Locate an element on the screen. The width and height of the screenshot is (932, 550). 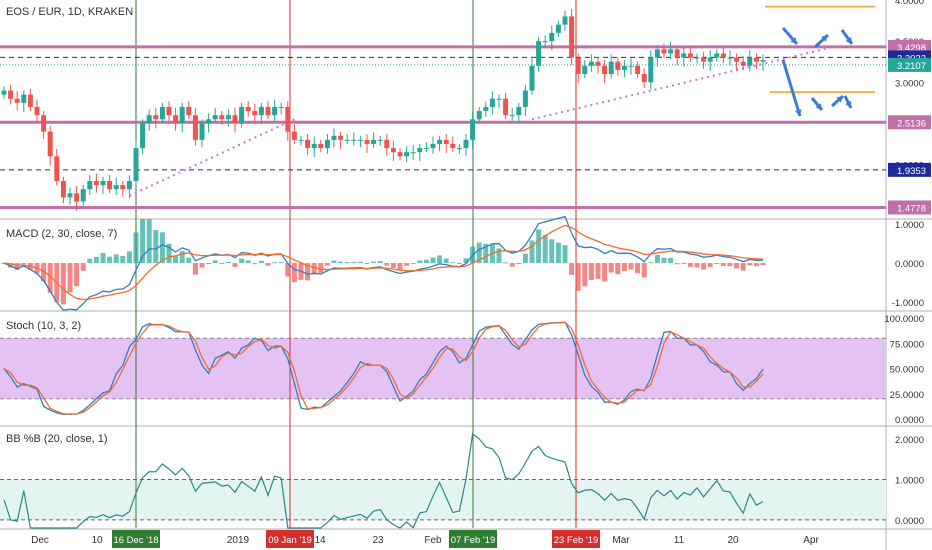
level-tag is located at coordinates (909, 169).